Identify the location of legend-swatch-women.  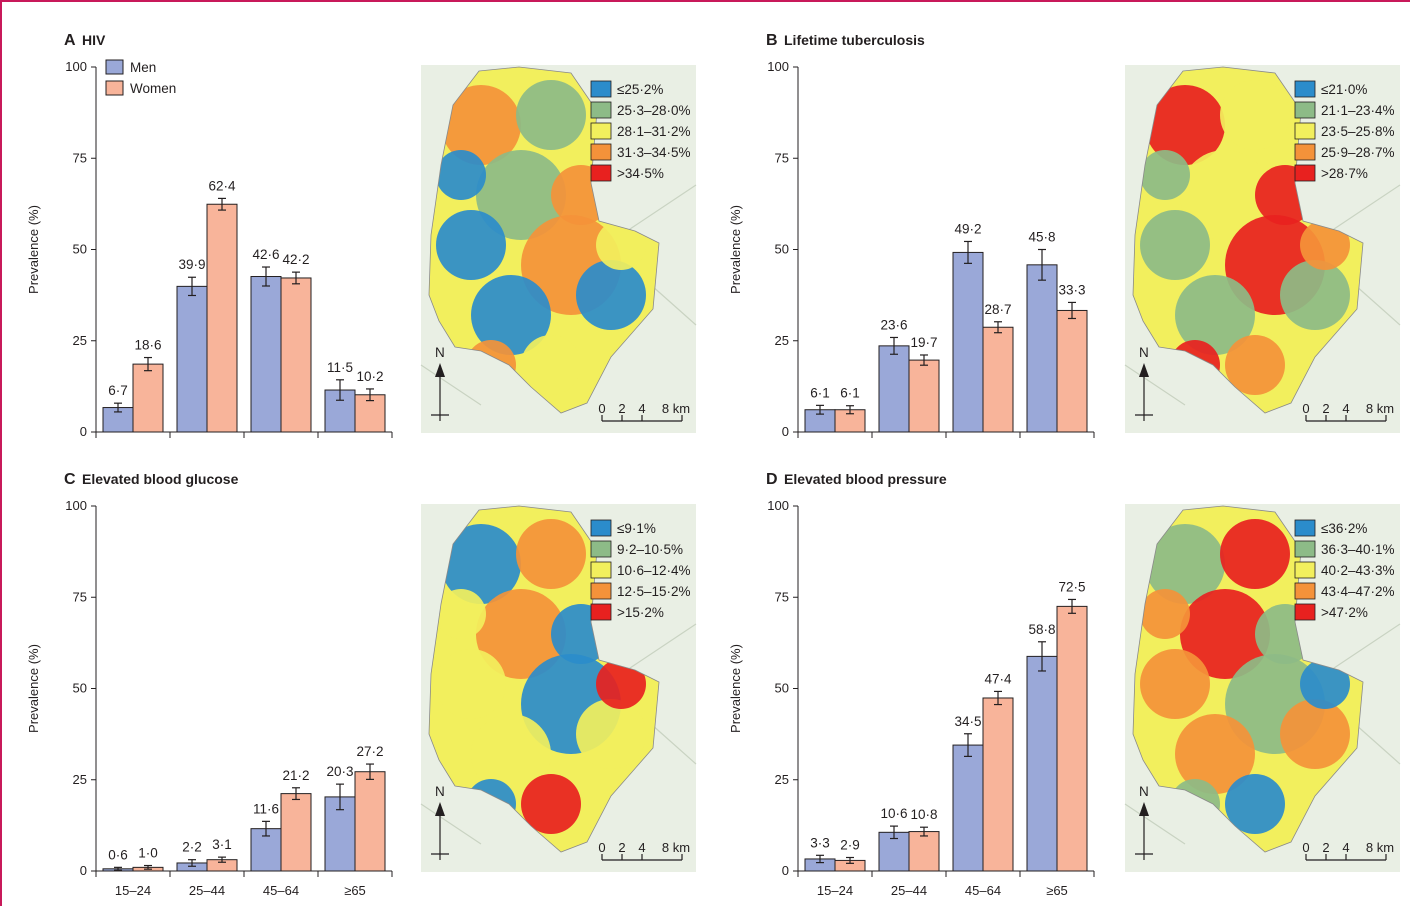
(114, 88).